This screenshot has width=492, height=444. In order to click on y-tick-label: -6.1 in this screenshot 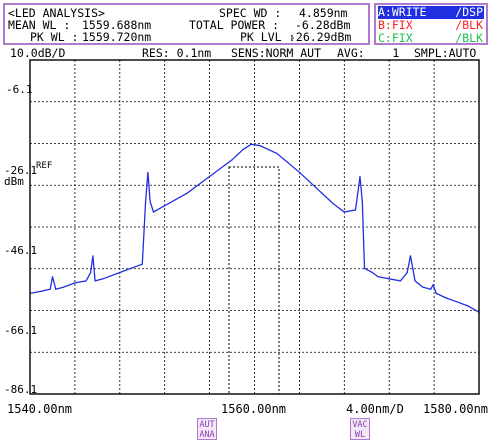, I will do `click(19, 89)`.